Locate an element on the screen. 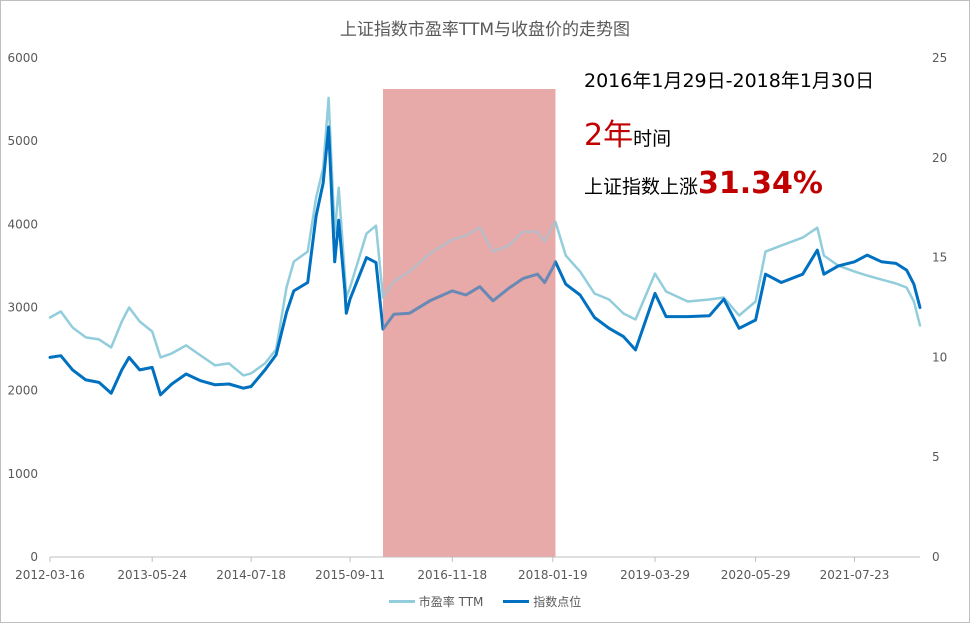 Image resolution: width=970 pixels, height=623 pixels. y-left-tick-label: 6000 is located at coordinates (22, 58).